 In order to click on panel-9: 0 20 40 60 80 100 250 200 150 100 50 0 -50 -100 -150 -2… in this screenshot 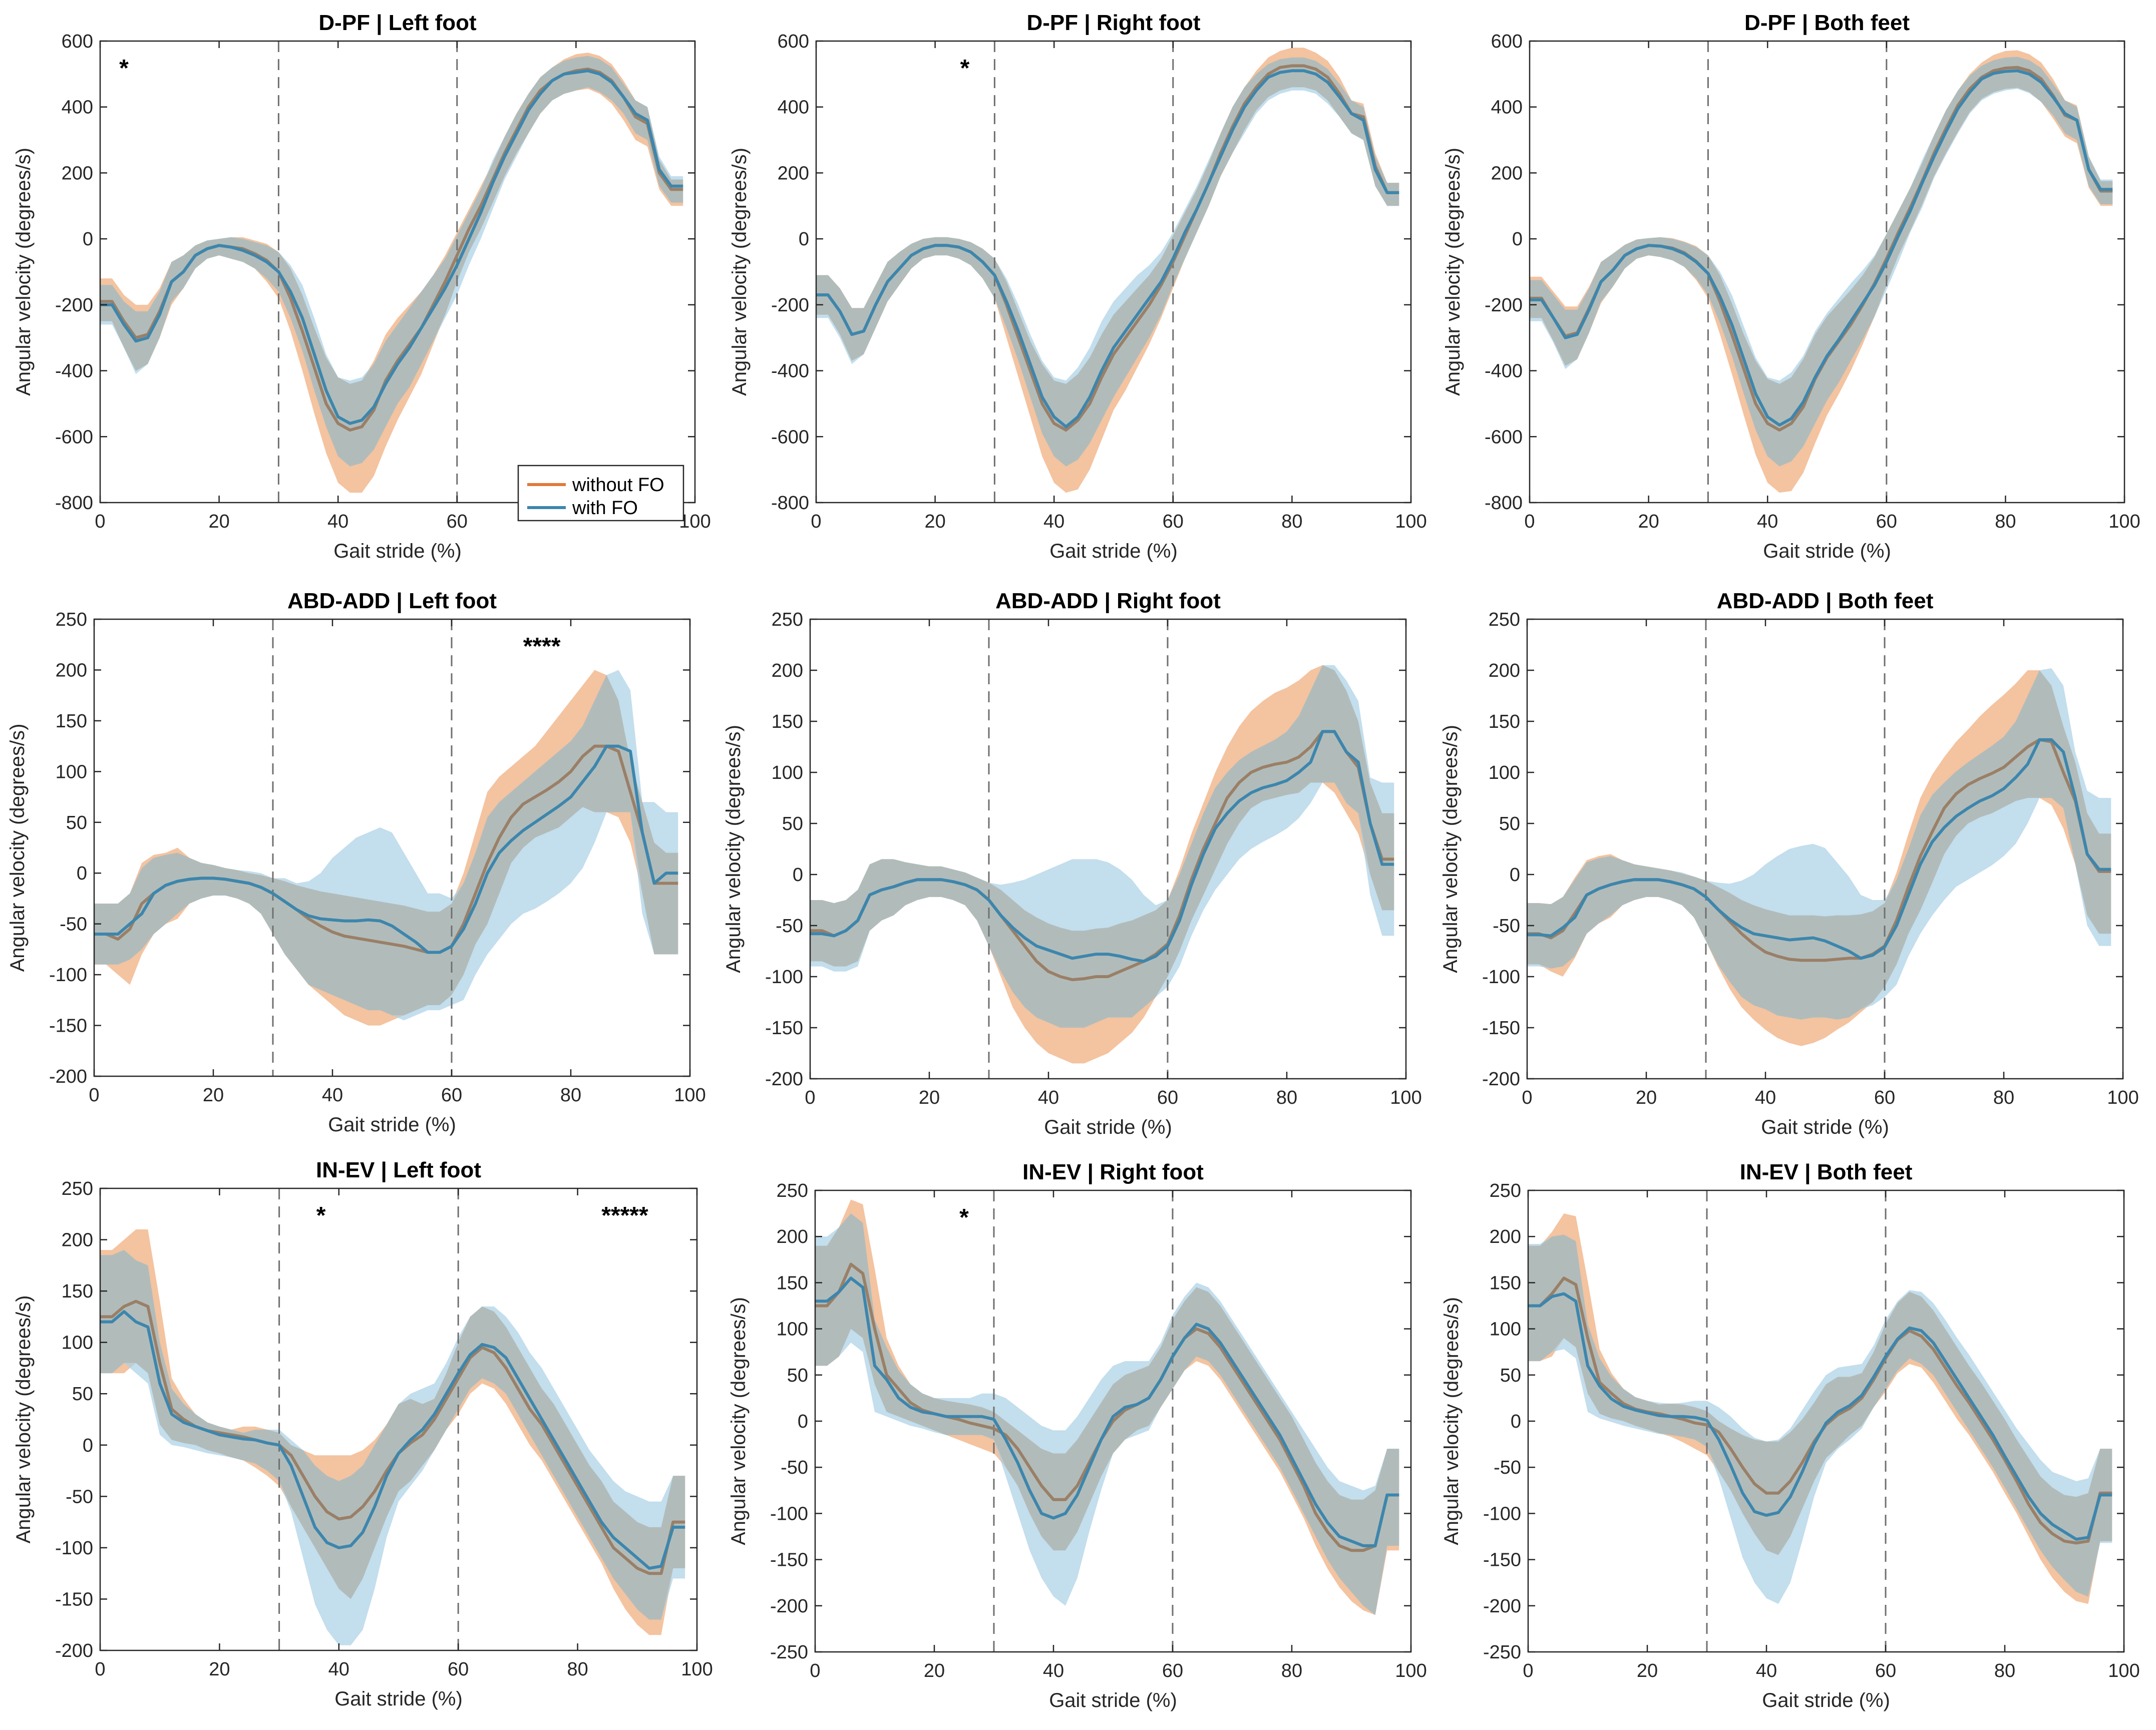, I will do `click(1791, 1435)`.